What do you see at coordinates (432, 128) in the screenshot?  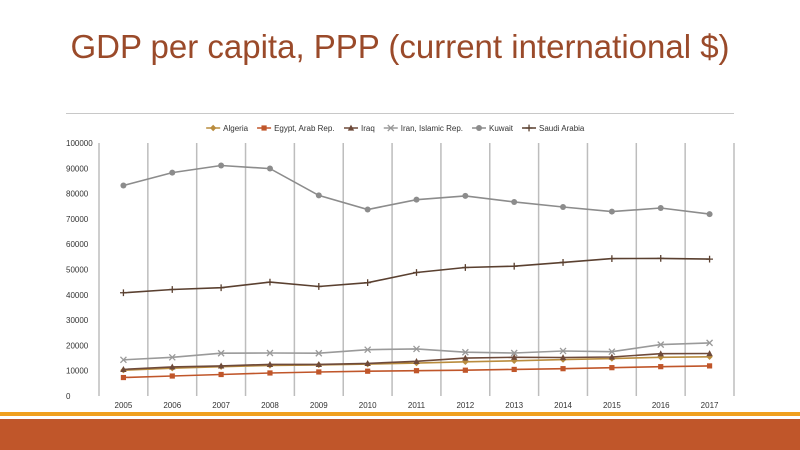 I see `legend-label: Iran, Islamic Rep.` at bounding box center [432, 128].